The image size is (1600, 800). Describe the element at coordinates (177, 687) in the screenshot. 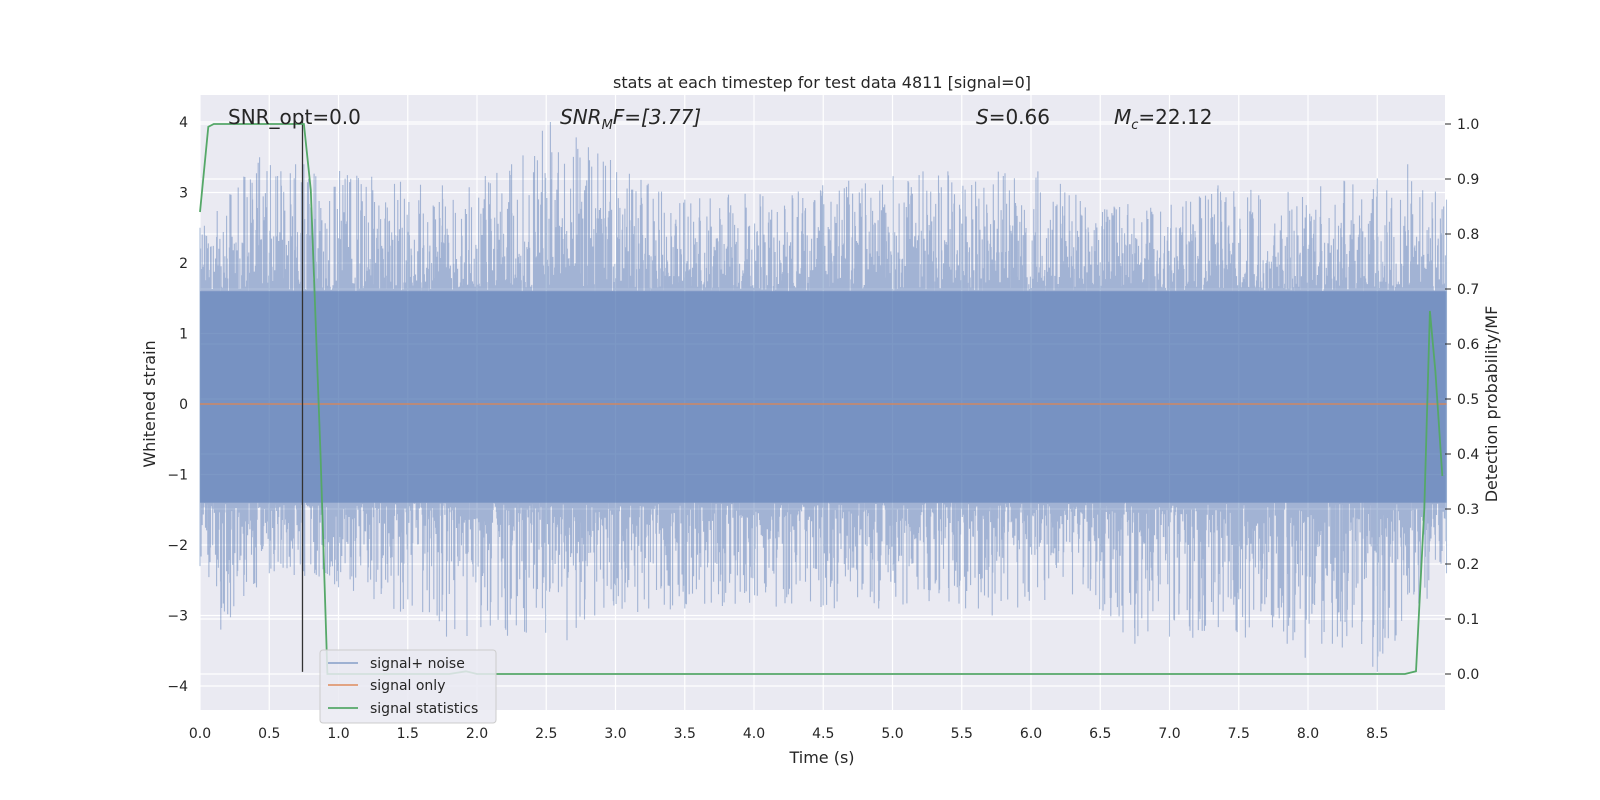

I see `y-tick-label: −4` at that location.